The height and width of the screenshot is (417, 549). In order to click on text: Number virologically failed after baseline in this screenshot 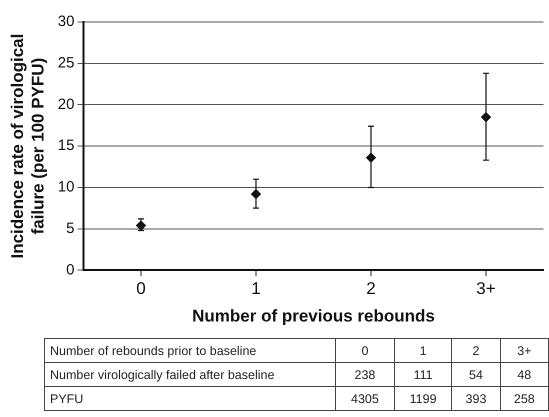, I will do `click(190, 374)`.